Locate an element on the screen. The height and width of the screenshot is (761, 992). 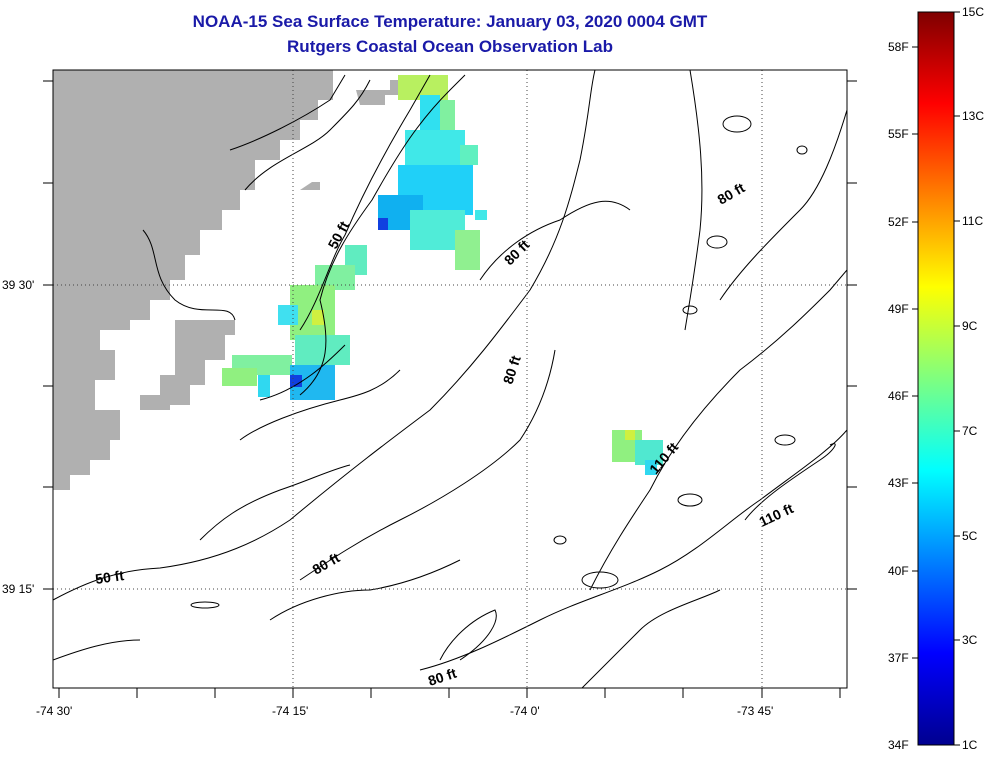
colorbar-celsius-label: 13C is located at coordinates (973, 116).